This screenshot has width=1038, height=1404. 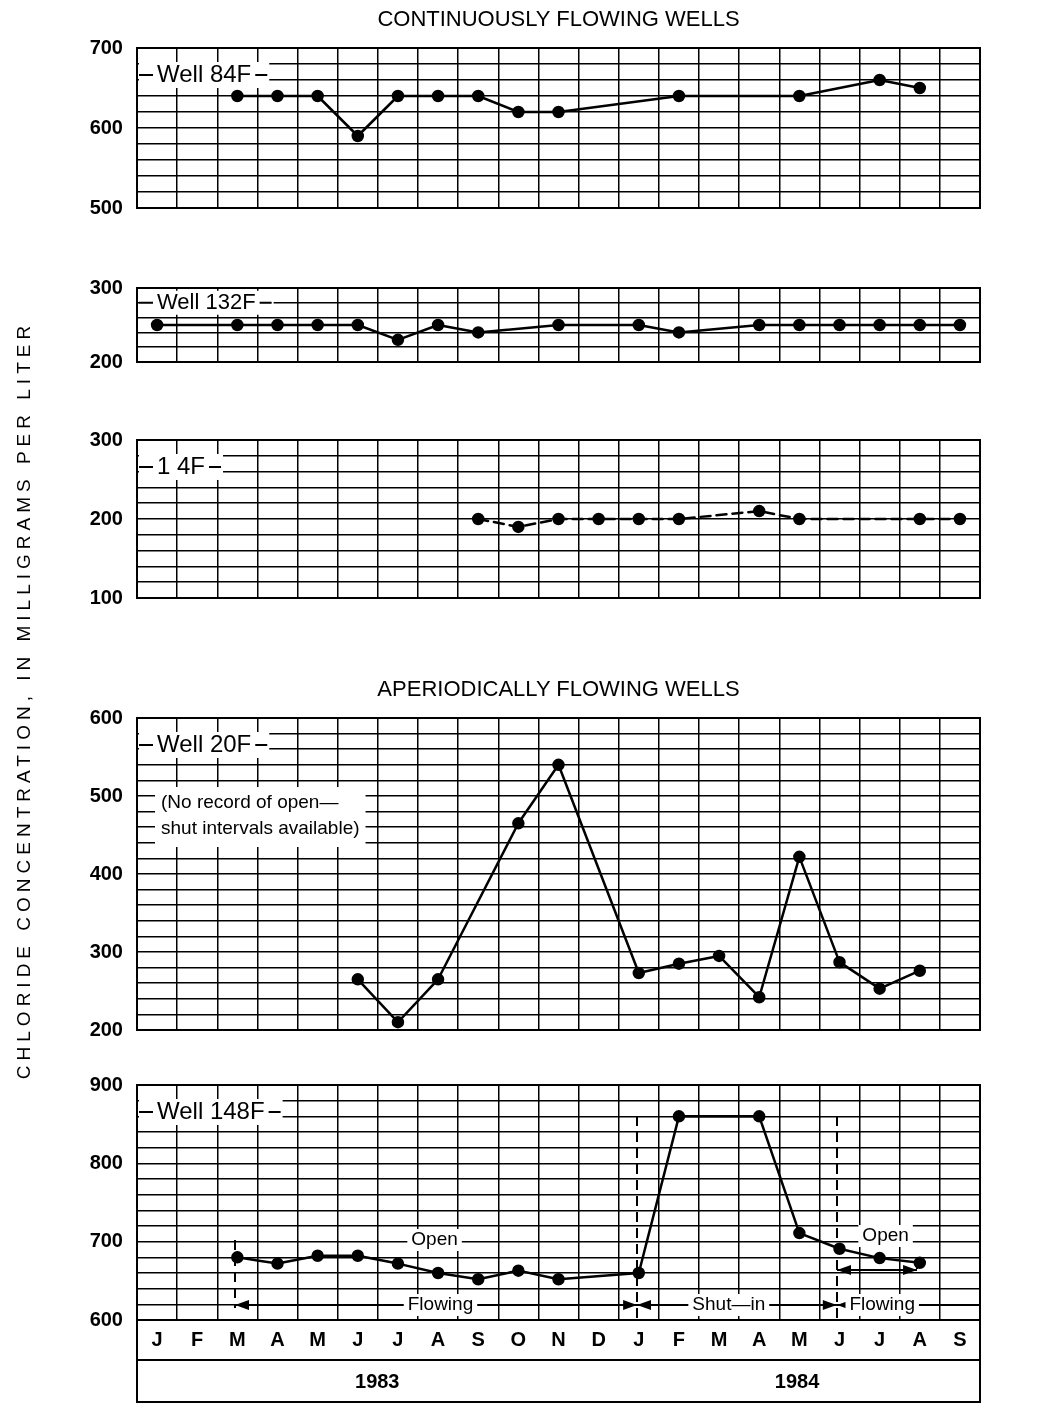 What do you see at coordinates (181, 465) in the screenshot?
I see `legend-label: 1 4F` at bounding box center [181, 465].